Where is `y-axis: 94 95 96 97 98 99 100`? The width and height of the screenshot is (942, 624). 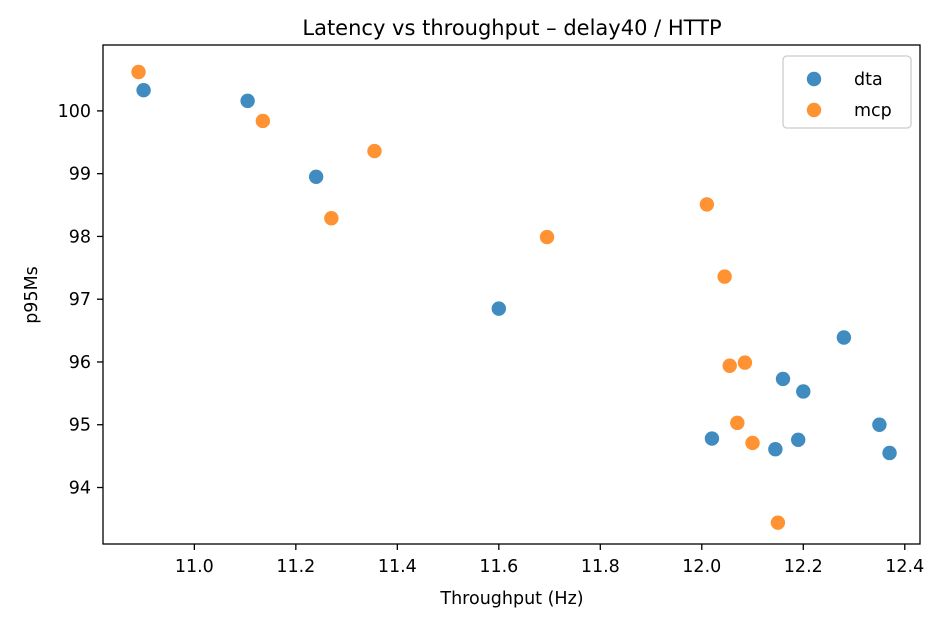
y-axis: 94 95 96 97 98 99 100 is located at coordinates (80, 300).